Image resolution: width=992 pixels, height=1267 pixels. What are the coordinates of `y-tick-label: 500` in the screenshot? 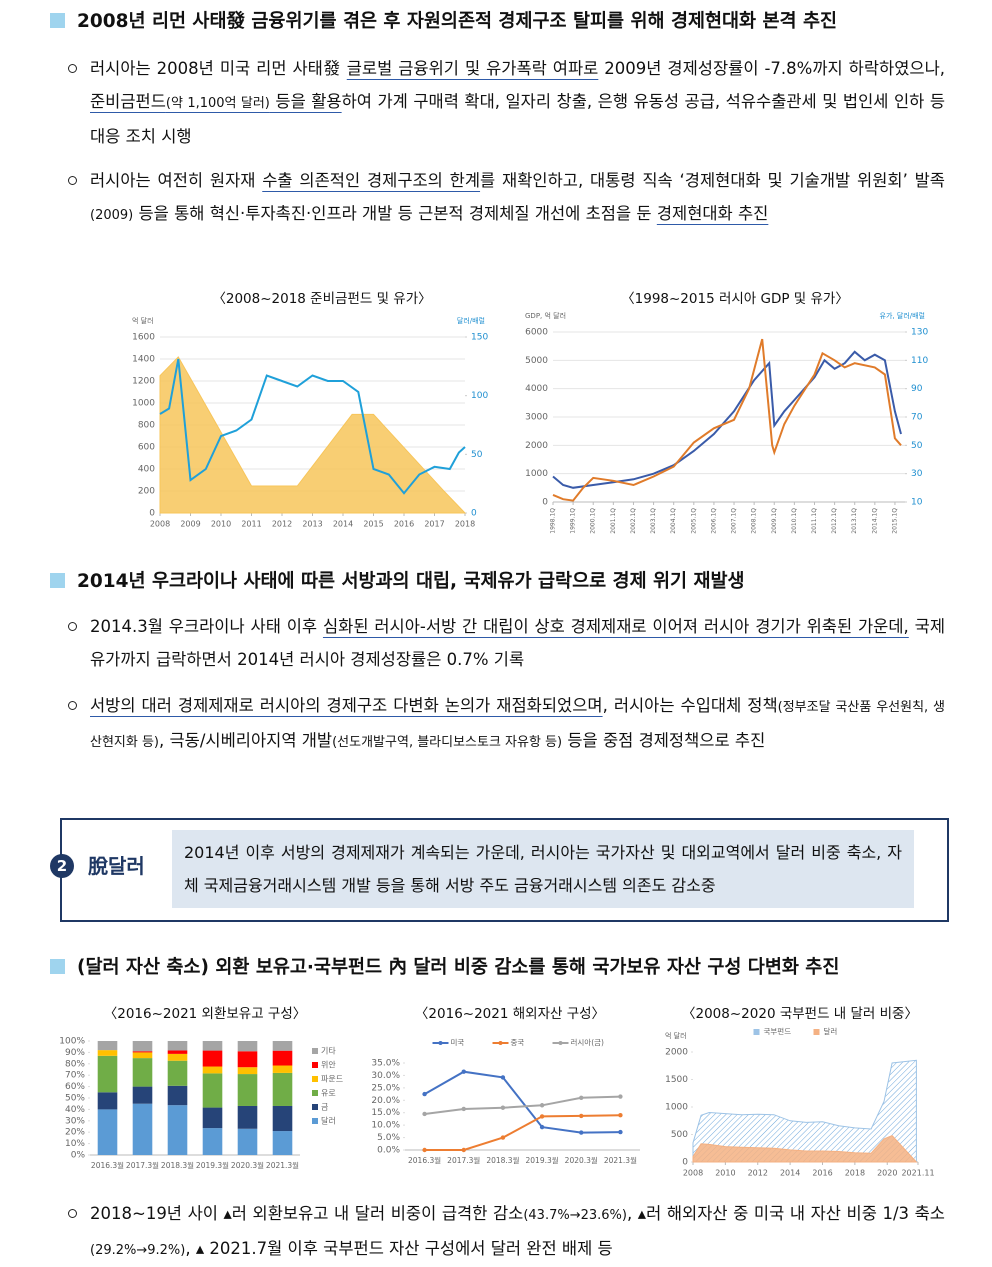 It's located at (679, 1135).